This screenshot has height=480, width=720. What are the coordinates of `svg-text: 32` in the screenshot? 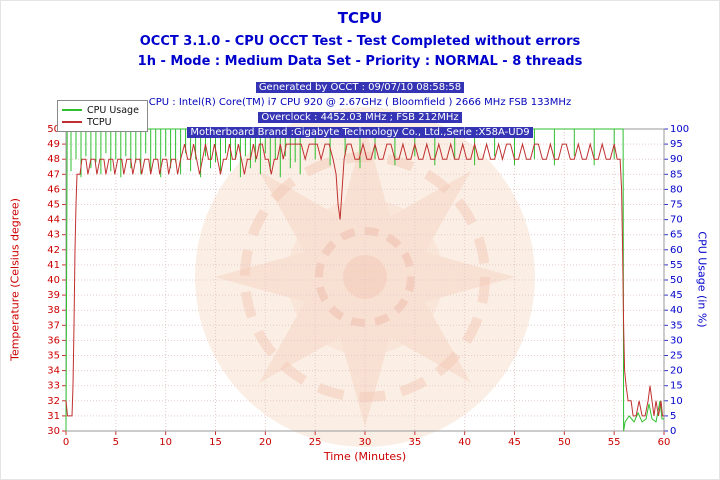 It's located at (53, 401).